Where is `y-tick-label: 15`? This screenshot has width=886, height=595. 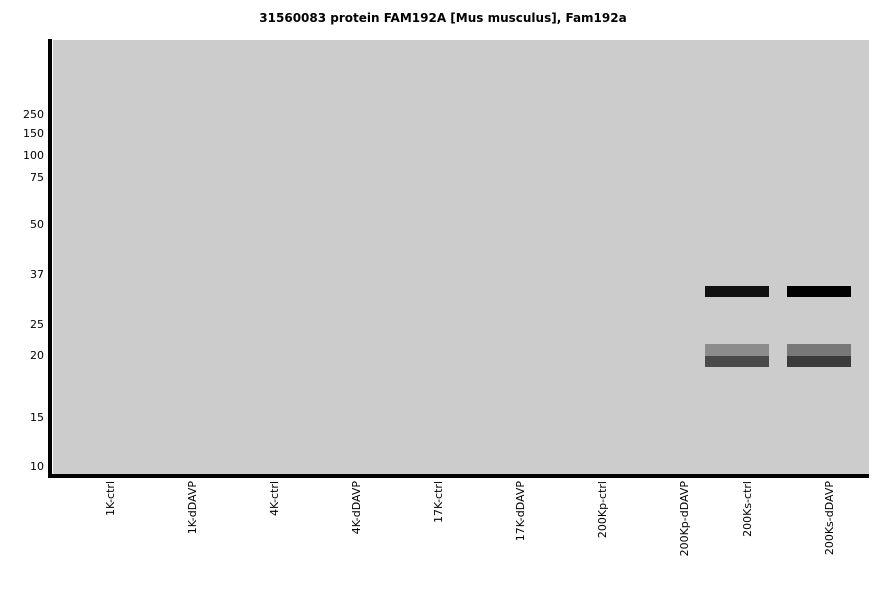
y-tick-label: 15 is located at coordinates (37, 417).